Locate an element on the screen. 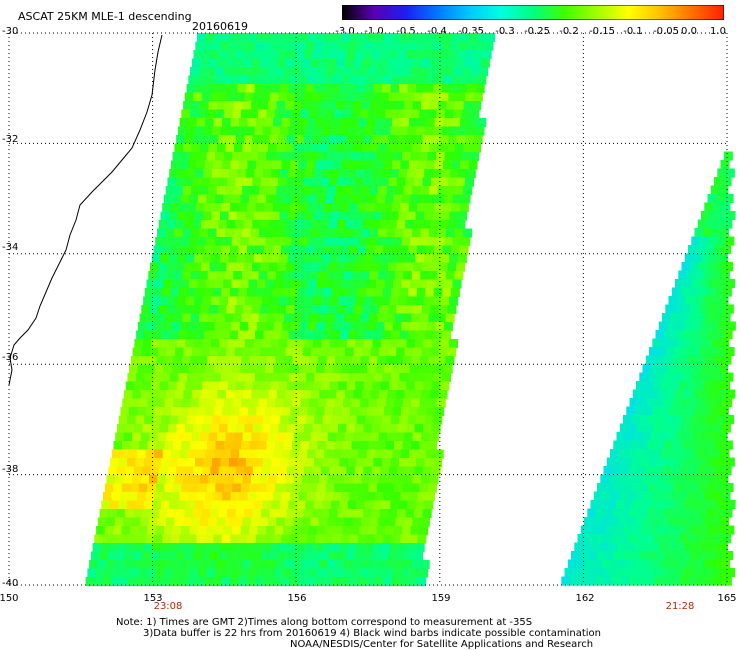  colorbar-label: -0.35 is located at coordinates (471, 31).